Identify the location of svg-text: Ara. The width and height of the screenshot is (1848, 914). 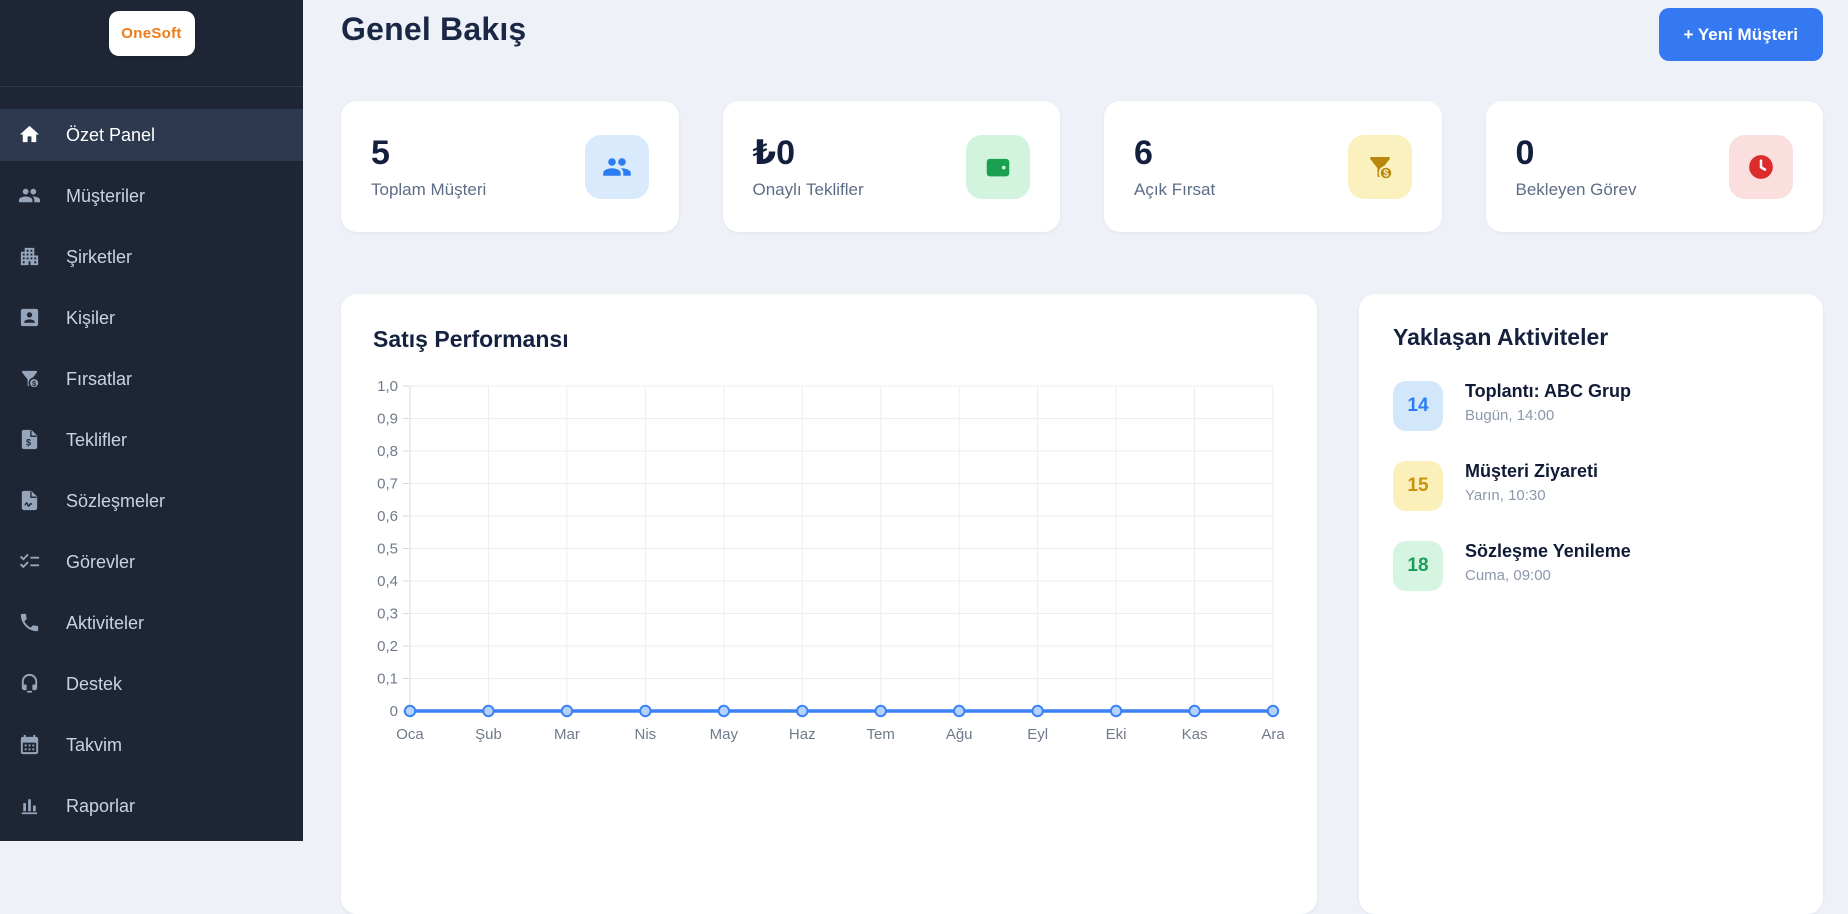
(1273, 734).